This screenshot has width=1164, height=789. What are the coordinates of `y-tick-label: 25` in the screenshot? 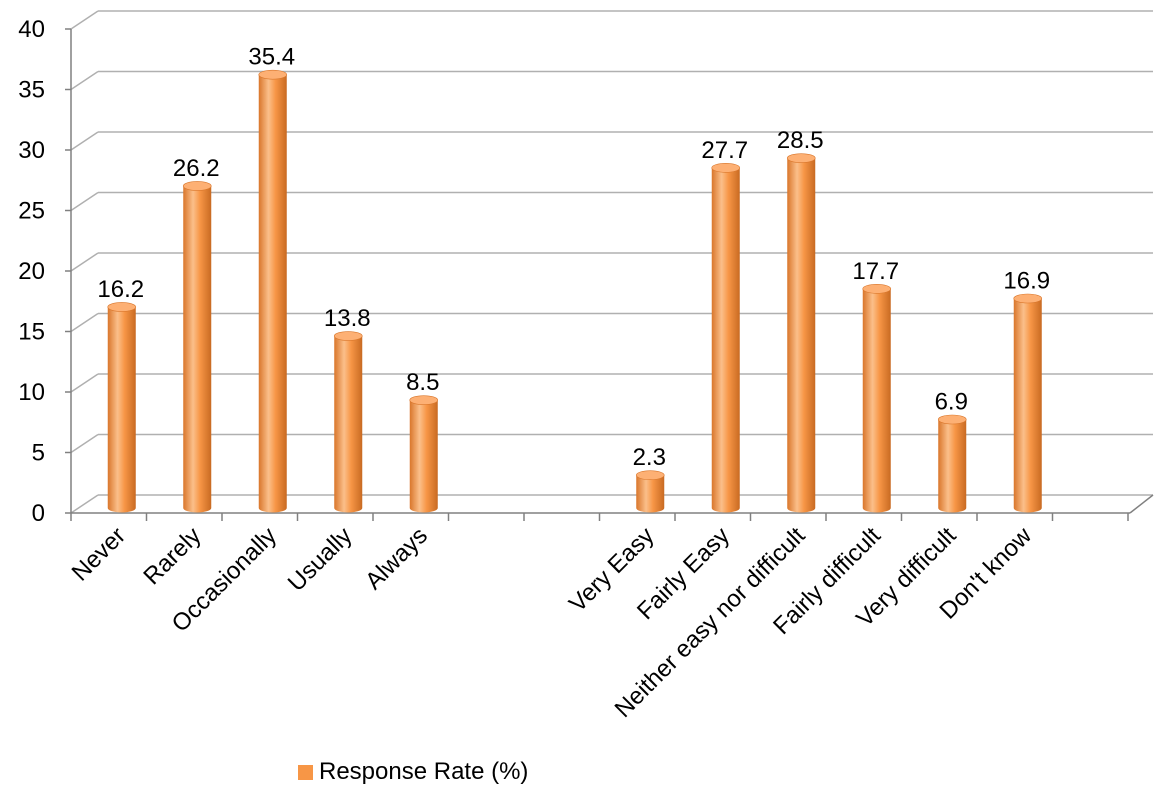 It's located at (31, 211).